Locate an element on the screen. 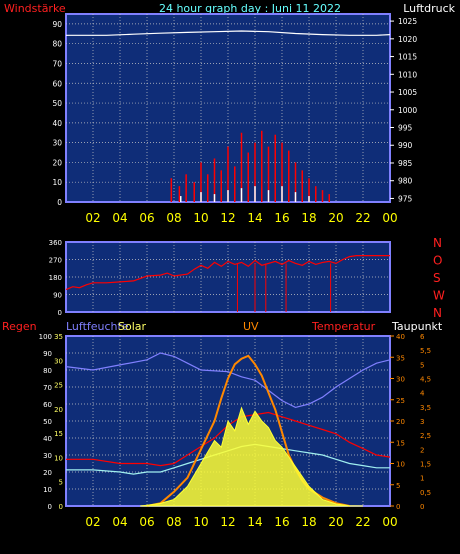 The height and width of the screenshot is (554, 460). wind-speed-tick-label: 0 is located at coordinates (59, 202).